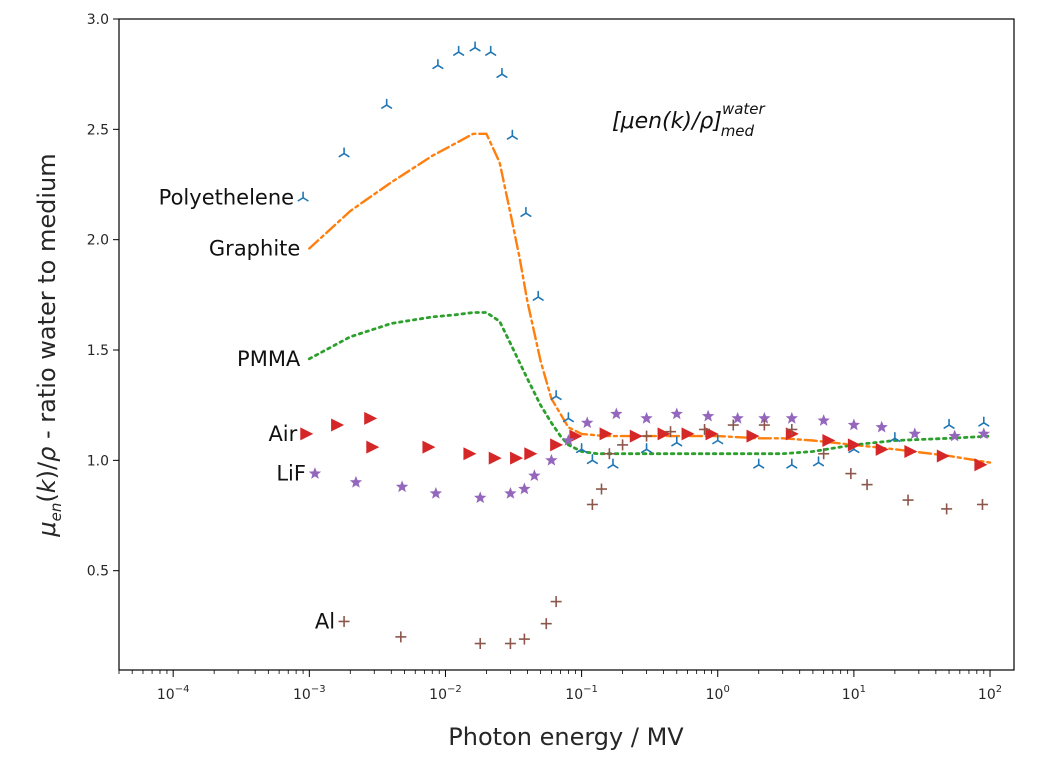 The width and height of the screenshot is (1064, 766). What do you see at coordinates (173, 693) in the screenshot?
I see `x-tick-label: 10⁻⁴` at bounding box center [173, 693].